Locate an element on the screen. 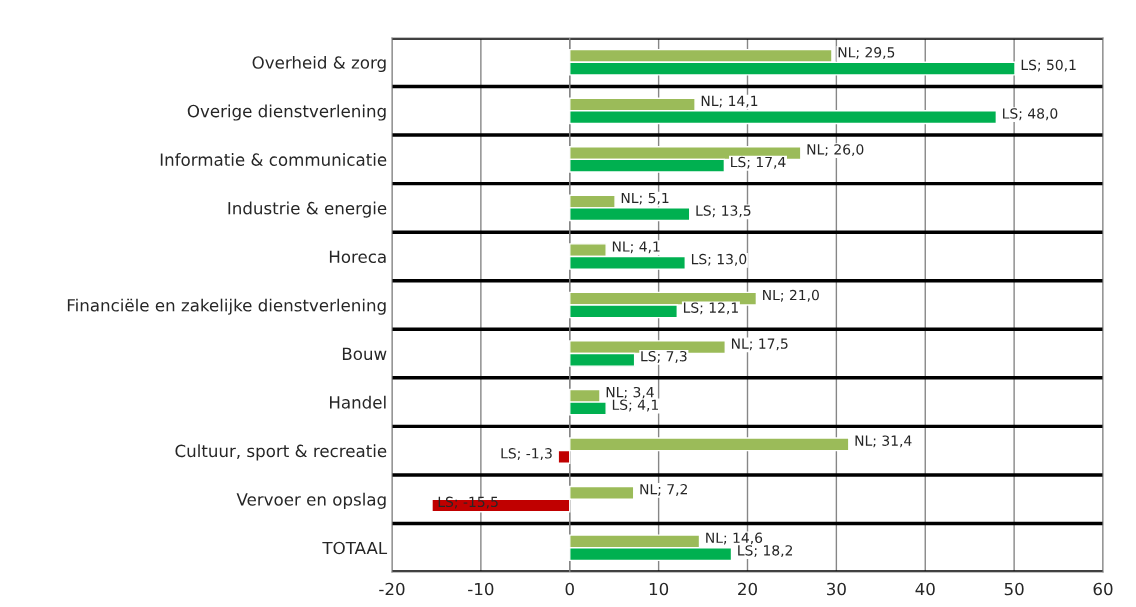 The image size is (1136, 607). y-tick-label: Vervoer en opslag is located at coordinates (311, 500).